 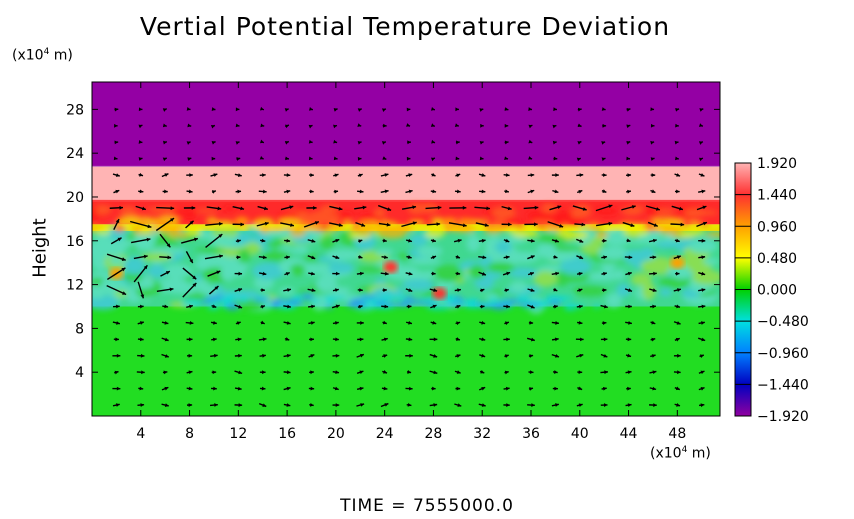 I want to click on y-tick-label: 20, so click(x=75, y=198).